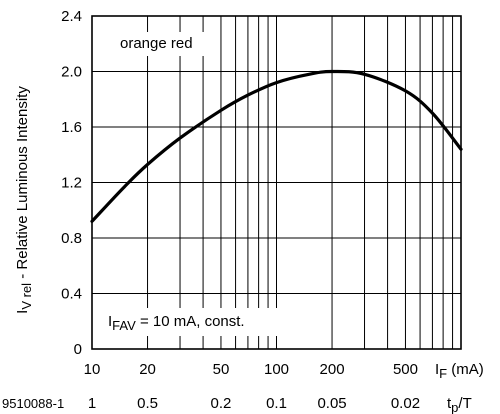  Describe the element at coordinates (156, 43) in the screenshot. I see `series-annotation: orange red` at that location.